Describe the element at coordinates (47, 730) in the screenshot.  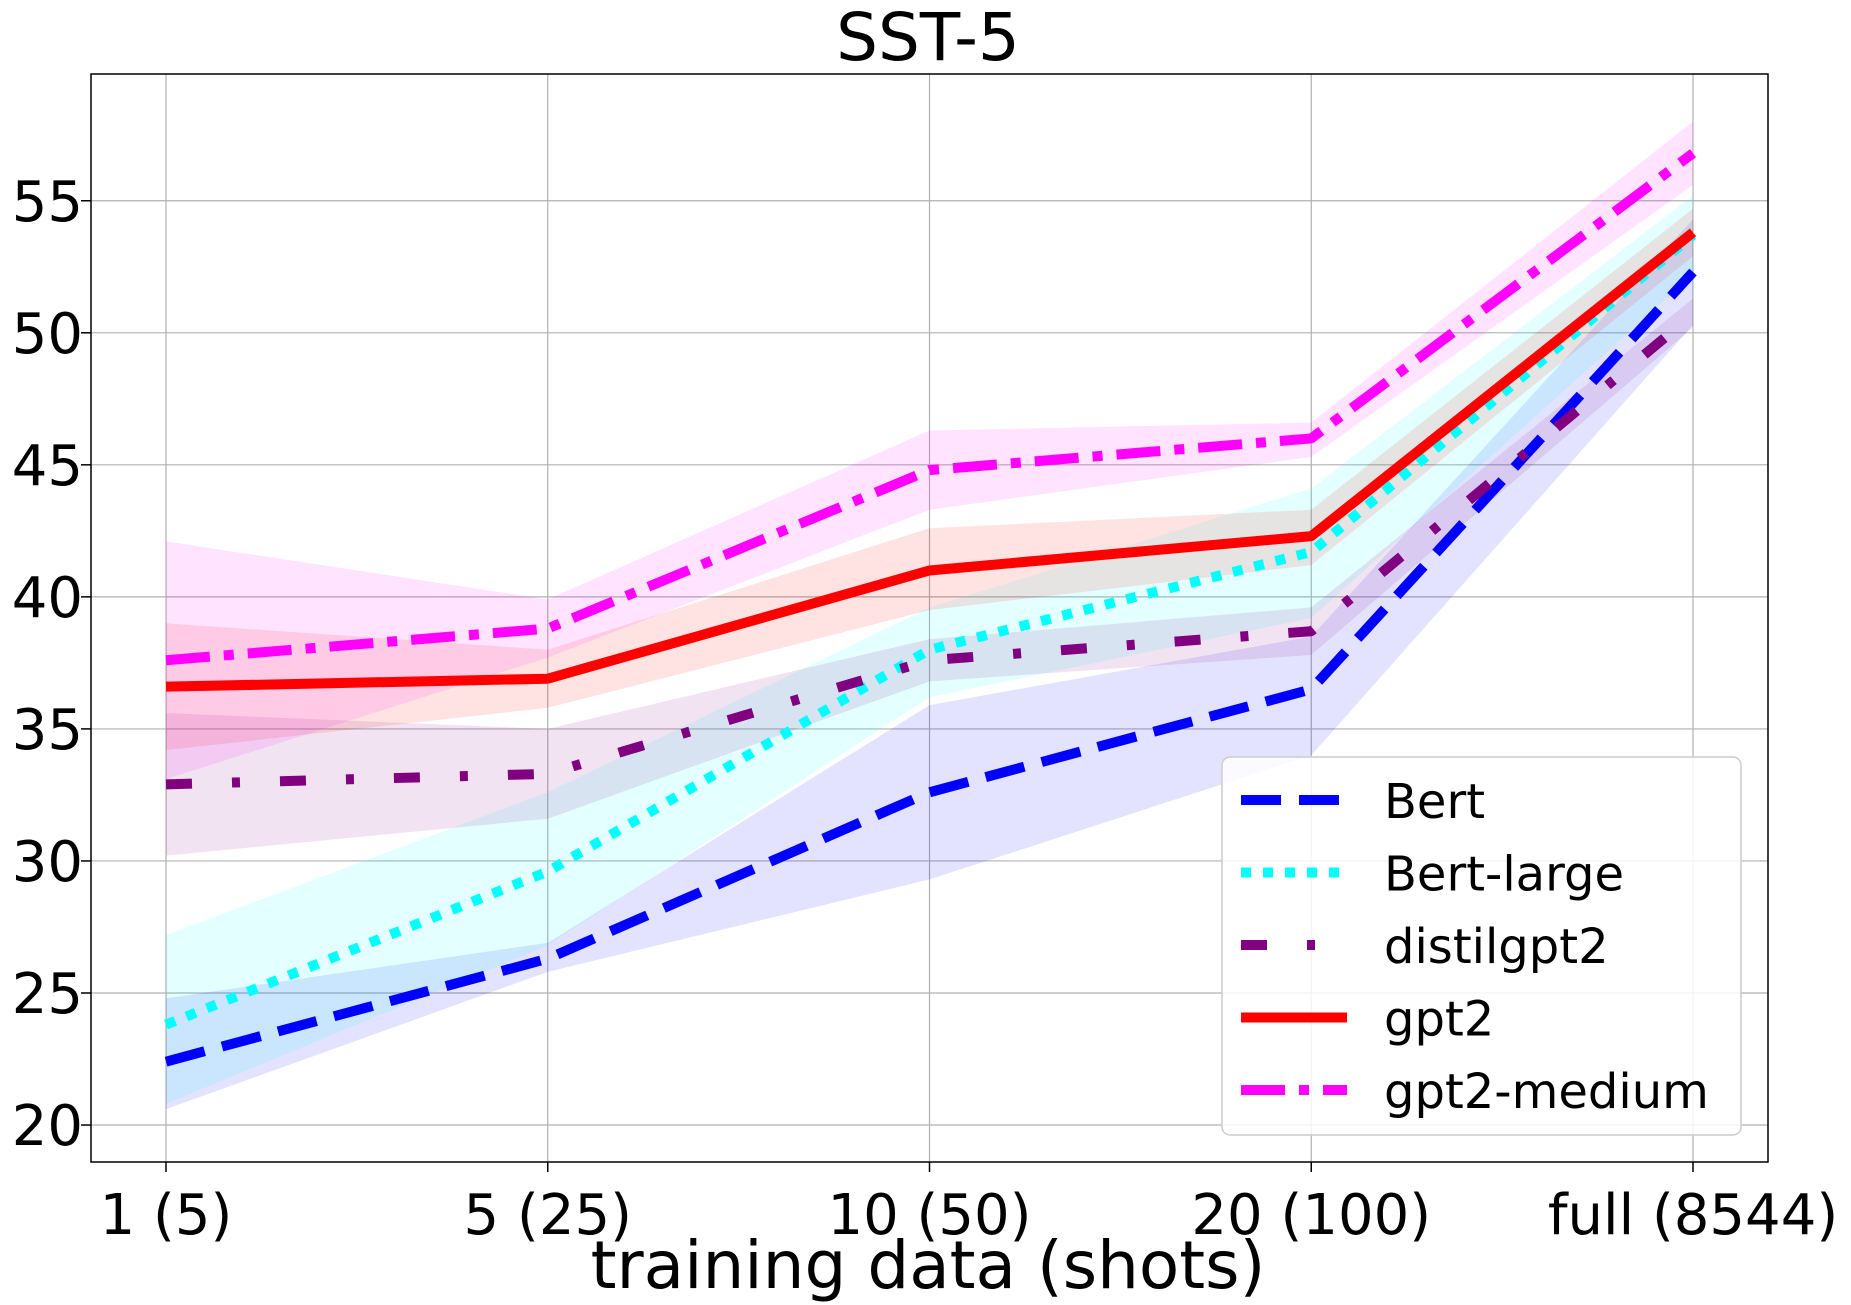
I see `y-tick-label: 35` at that location.